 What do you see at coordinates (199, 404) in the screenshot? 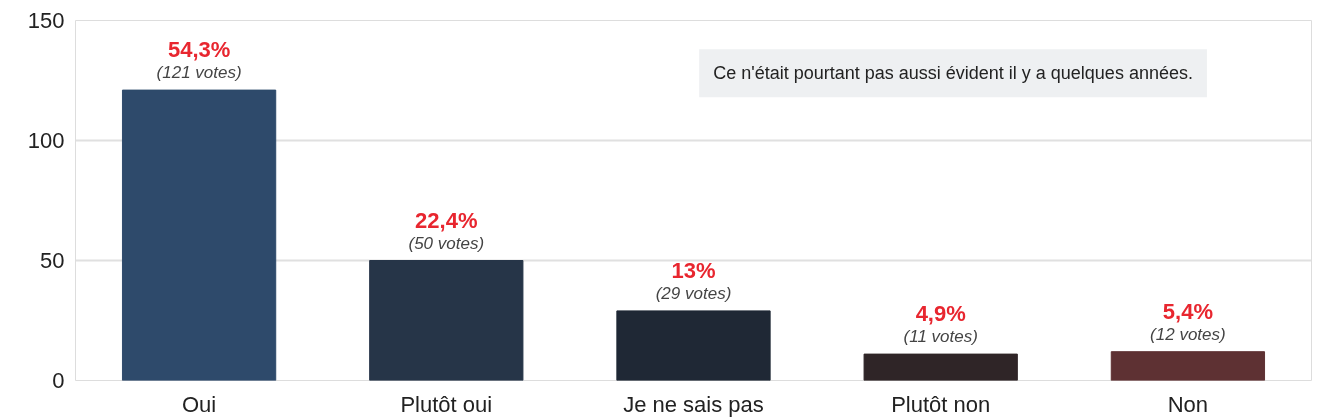
I see `x-tick-label: Oui` at bounding box center [199, 404].